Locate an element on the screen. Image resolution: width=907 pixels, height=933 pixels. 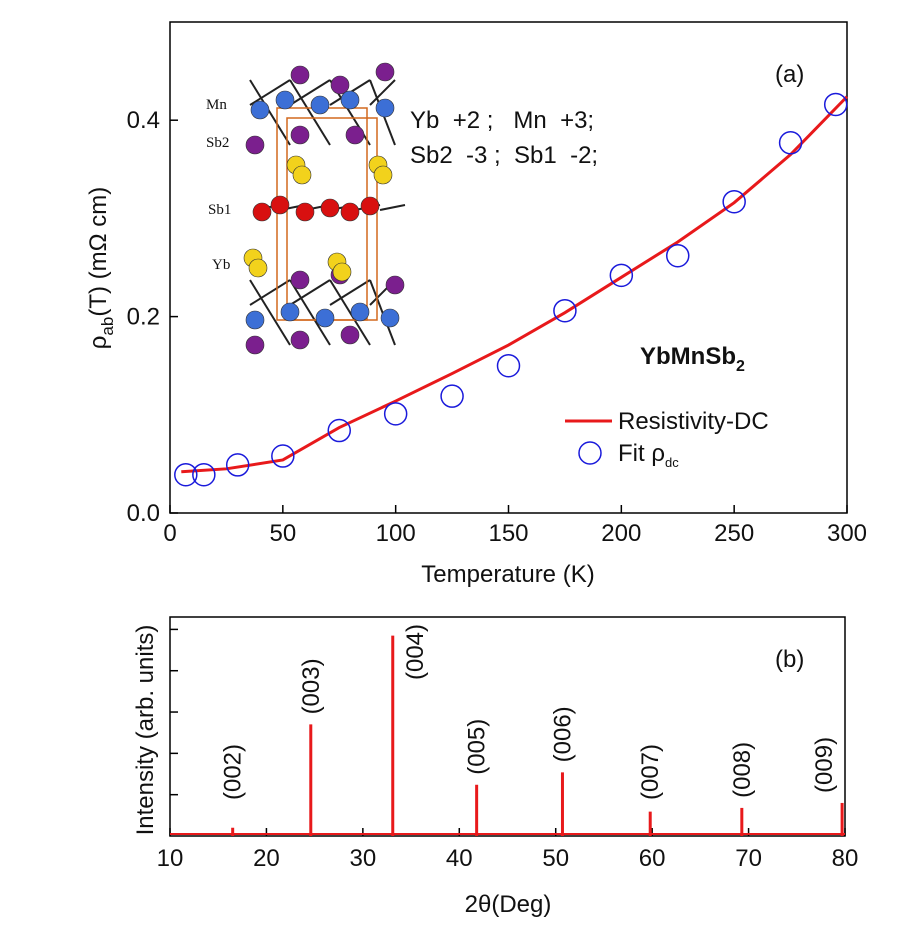
x-tick-label: 250 is located at coordinates (734, 533).